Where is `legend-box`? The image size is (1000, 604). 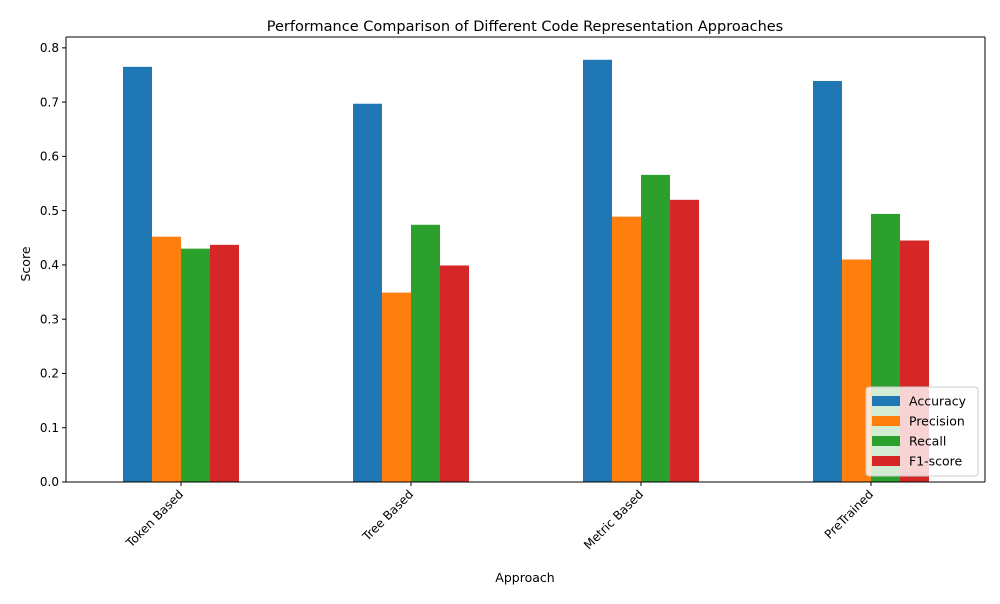 legend-box is located at coordinates (922, 431).